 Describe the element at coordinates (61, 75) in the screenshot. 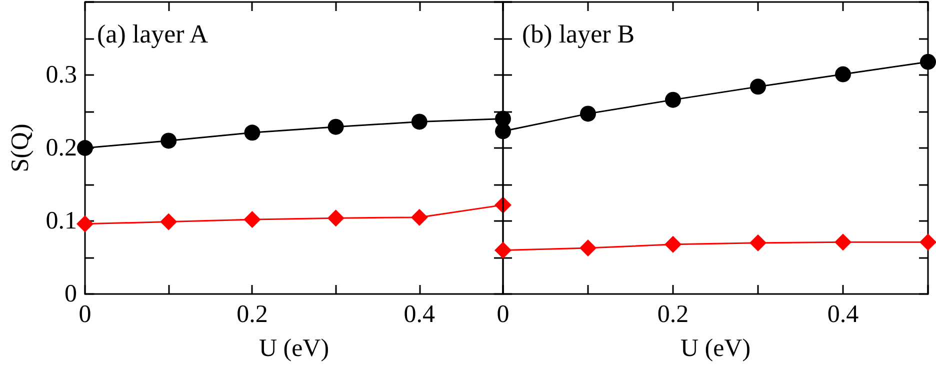

I see `y-tick-label: 0.3` at that location.